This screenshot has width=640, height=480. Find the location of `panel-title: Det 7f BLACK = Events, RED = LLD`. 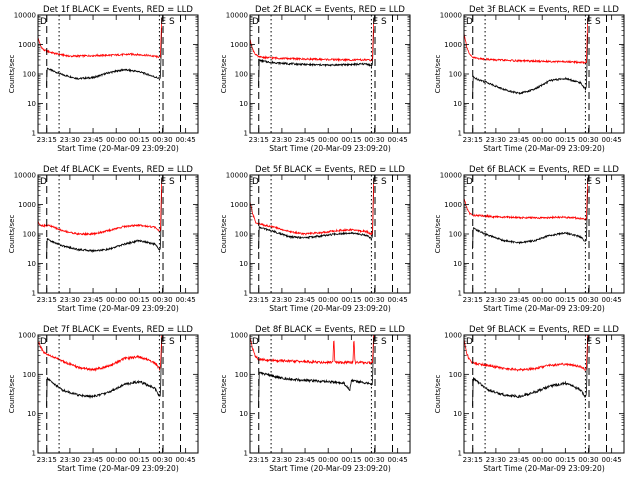

panel-title: Det 7f BLACK = Events, RED = LLD is located at coordinates (118, 330).